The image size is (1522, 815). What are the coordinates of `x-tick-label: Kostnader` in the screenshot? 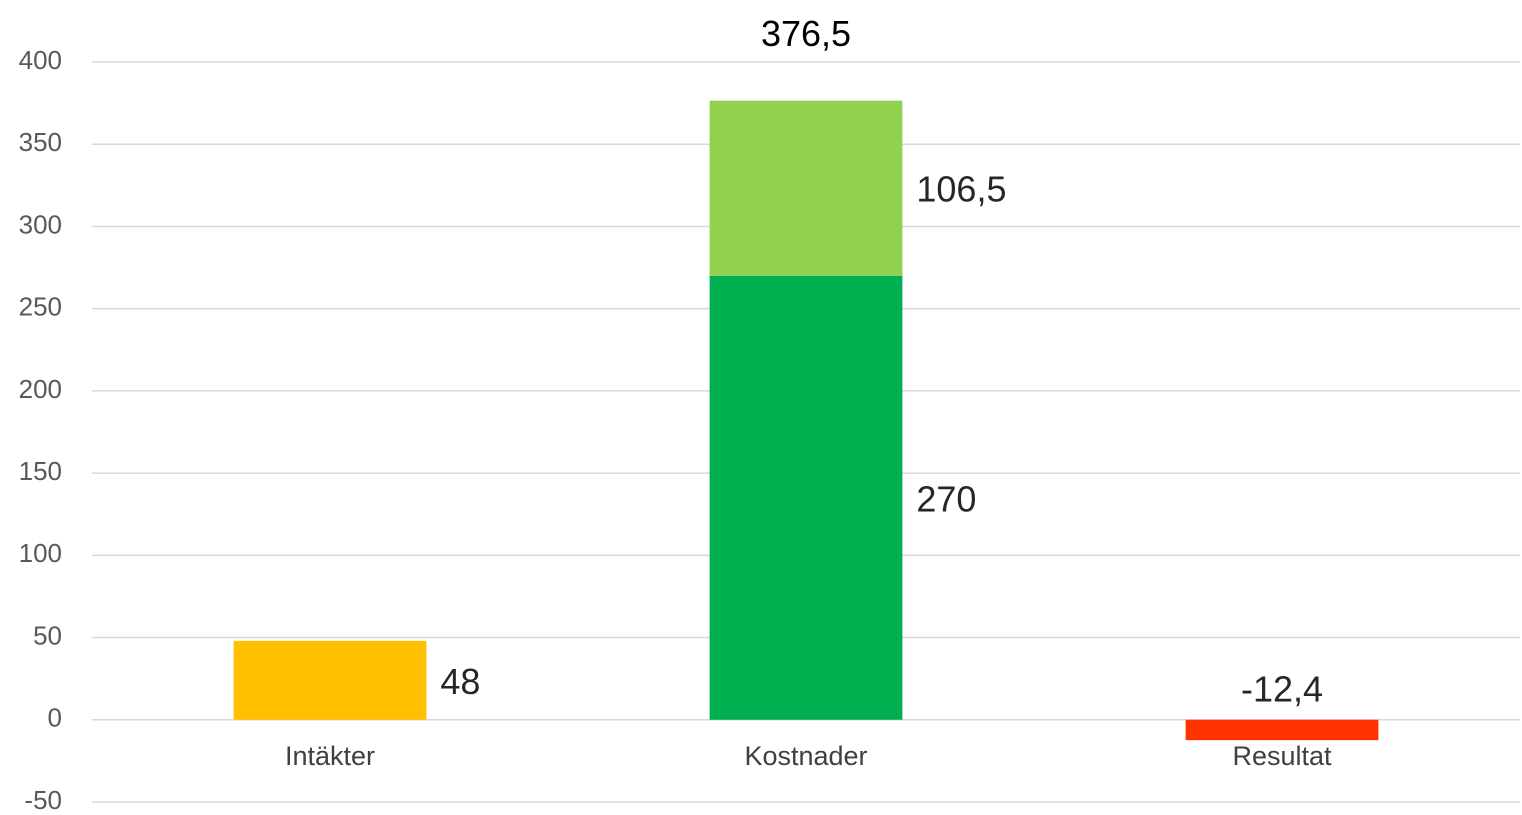 It's located at (805, 756).